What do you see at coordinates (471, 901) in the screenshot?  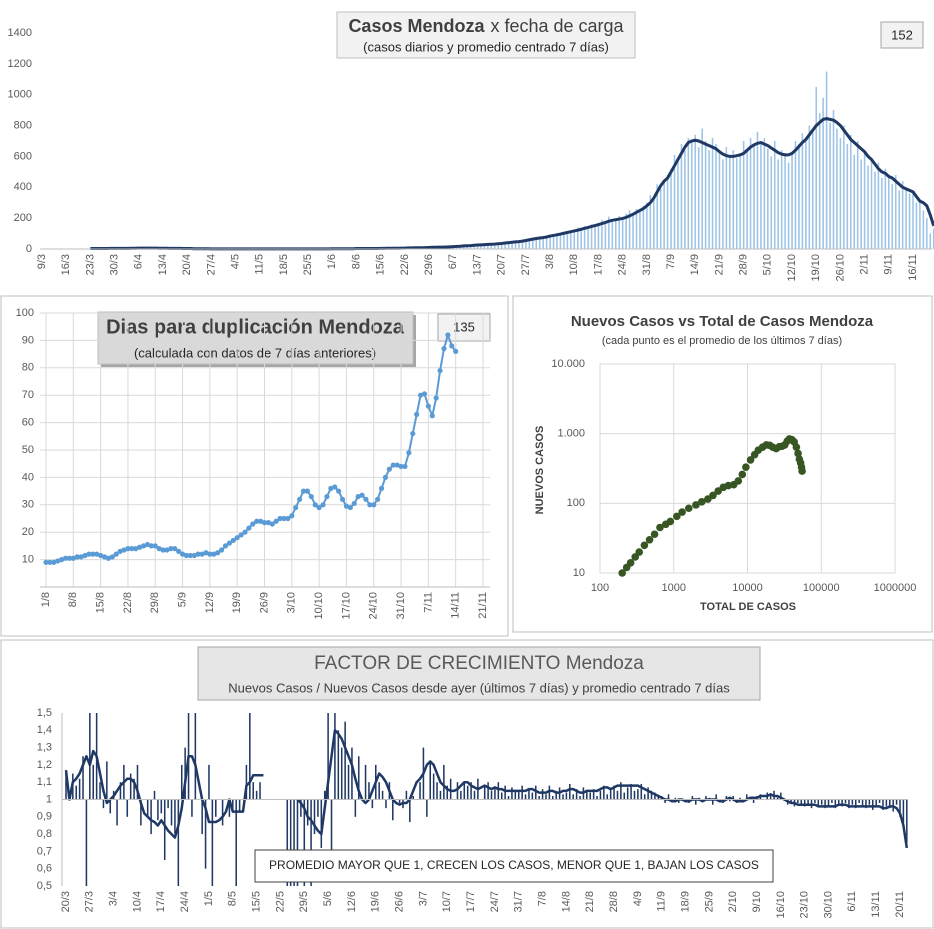 I see `x-tick-label: 17/7` at bounding box center [471, 901].